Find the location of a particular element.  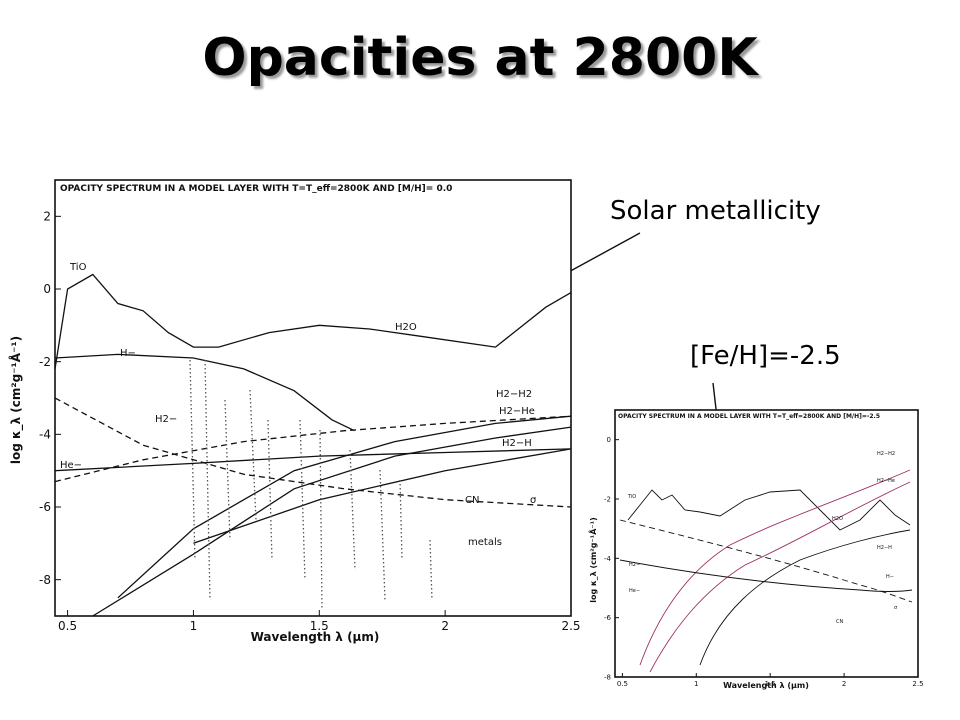

series- is located at coordinates (313, 452).